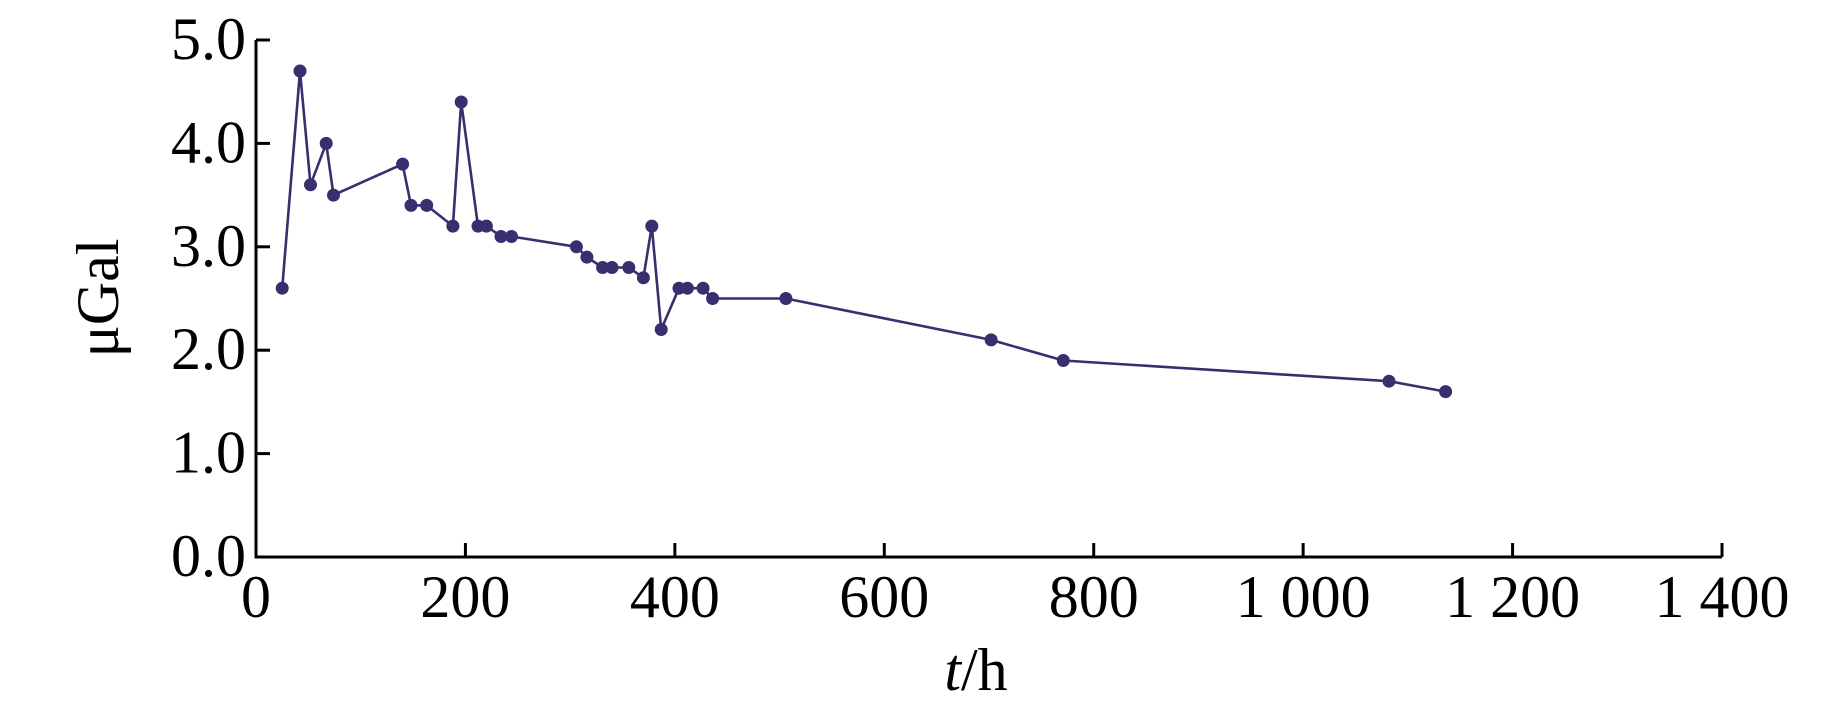 This screenshot has width=1843, height=709. Describe the element at coordinates (208, 453) in the screenshot. I see `y-tick-label: 1.0` at that location.